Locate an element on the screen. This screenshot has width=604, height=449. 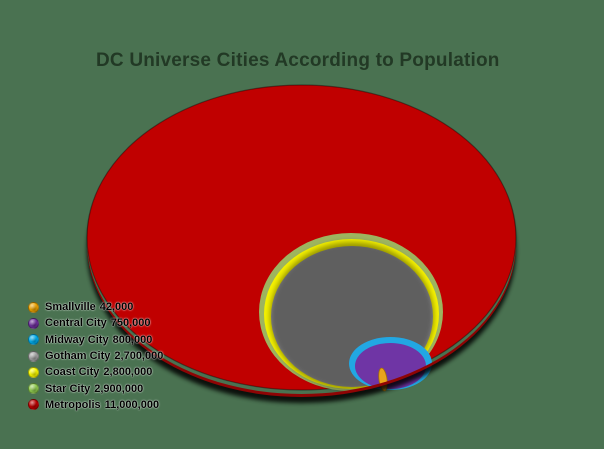
legend-label: Midway City 800,000 is located at coordinates (99, 339).